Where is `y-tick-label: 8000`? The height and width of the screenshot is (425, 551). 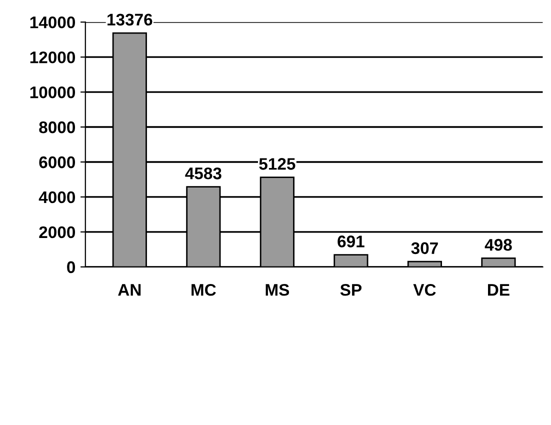 y-tick-label: 8000 is located at coordinates (57, 127).